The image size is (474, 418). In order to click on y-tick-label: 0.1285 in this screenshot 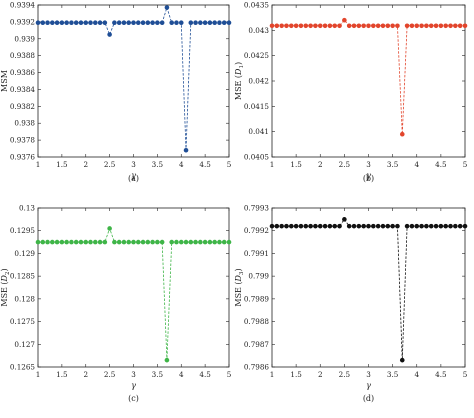, I will do `click(23, 276)`.